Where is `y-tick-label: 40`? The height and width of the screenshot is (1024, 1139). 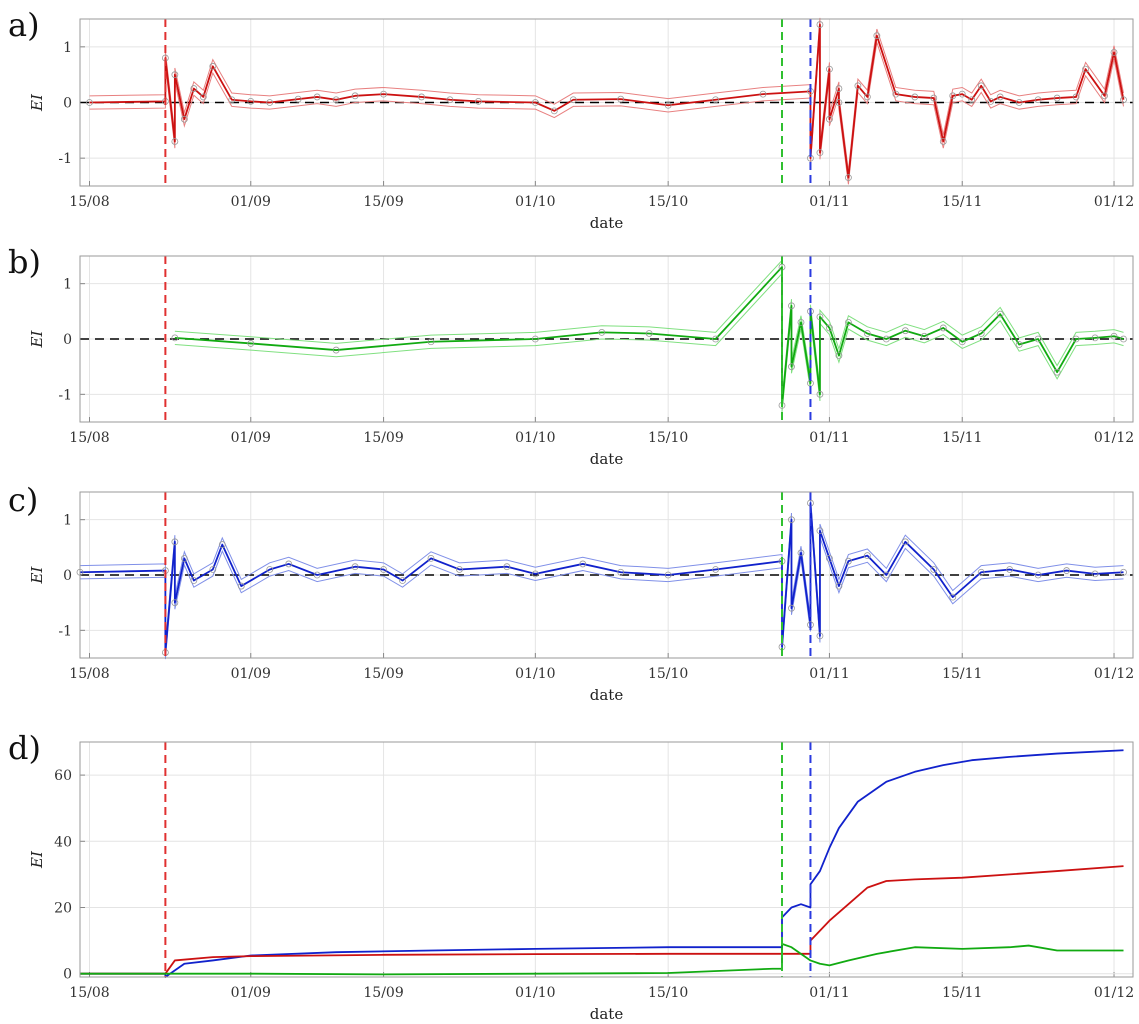 y-tick-label: 40 is located at coordinates (63, 842).